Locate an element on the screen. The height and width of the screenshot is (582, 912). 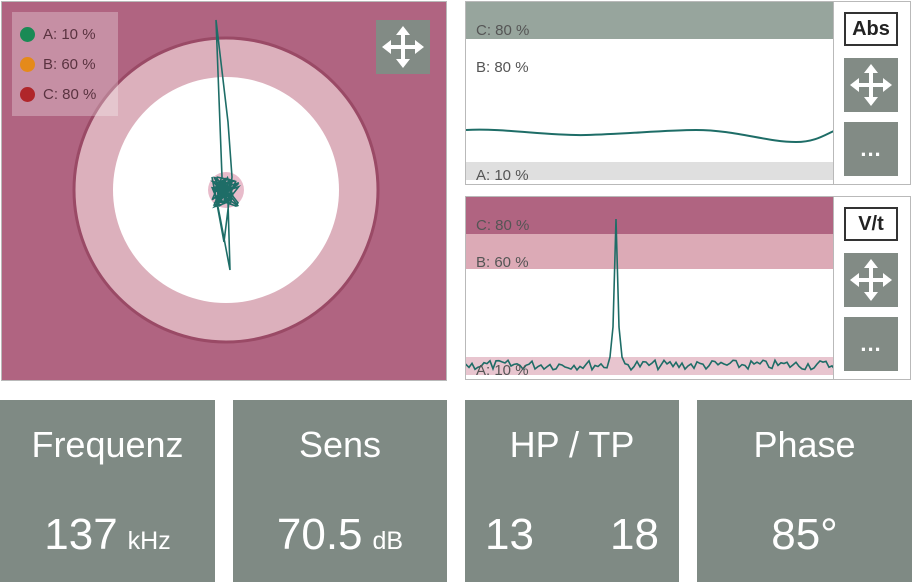
frequency-title: Frequenz is located at coordinates (107, 444).